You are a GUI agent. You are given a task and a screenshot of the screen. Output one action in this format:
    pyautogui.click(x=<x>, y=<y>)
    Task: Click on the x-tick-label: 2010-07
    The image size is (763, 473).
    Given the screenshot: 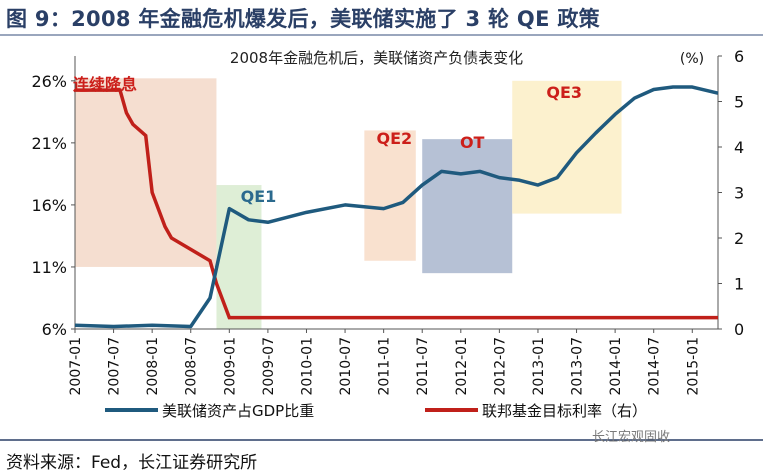 What is the action you would take?
    pyautogui.click(x=346, y=366)
    